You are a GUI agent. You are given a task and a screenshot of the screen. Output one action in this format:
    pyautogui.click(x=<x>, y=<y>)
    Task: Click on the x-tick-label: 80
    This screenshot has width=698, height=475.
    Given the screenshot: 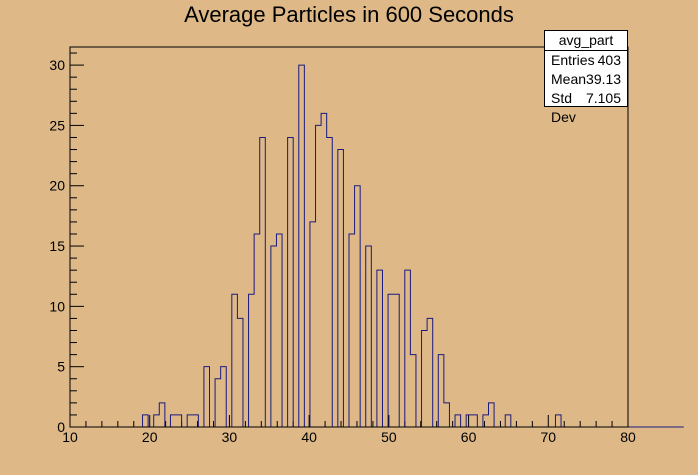 What is the action you would take?
    pyautogui.click(x=628, y=437)
    